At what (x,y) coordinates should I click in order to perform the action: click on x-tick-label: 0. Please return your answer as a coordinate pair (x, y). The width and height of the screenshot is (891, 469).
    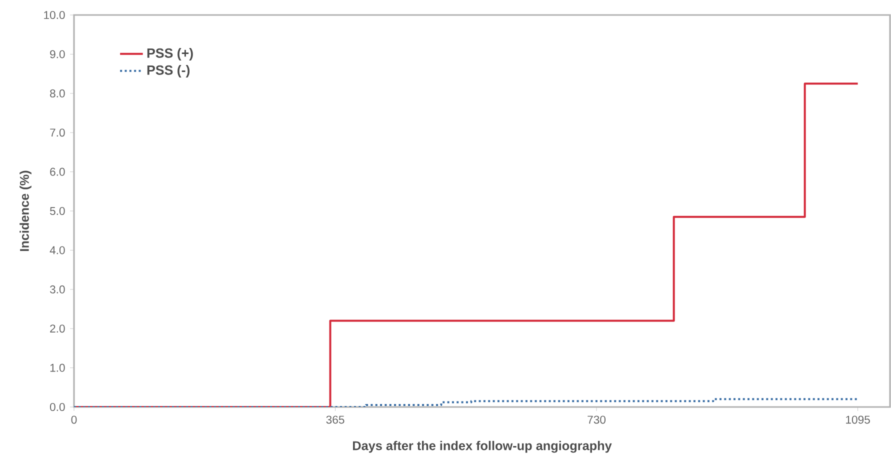
    Looking at the image, I should click on (74, 420).